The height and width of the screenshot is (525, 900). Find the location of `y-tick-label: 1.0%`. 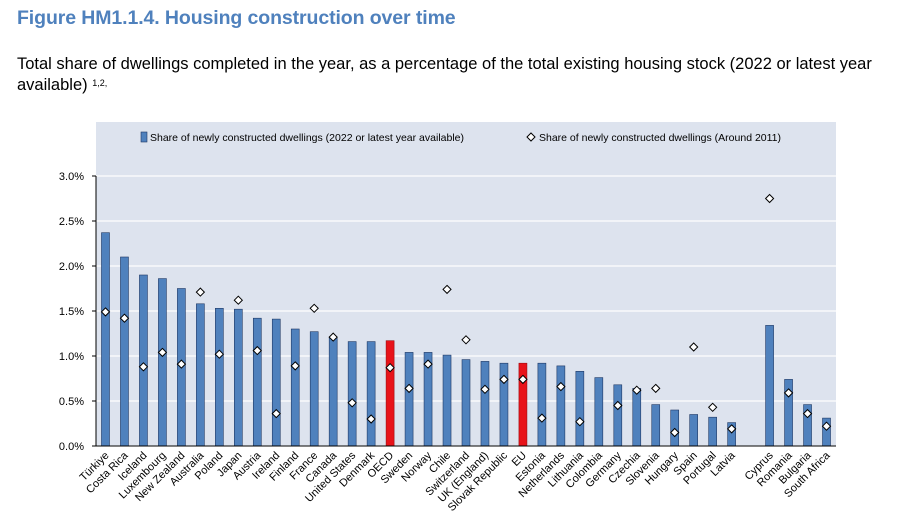

y-tick-label: 1.0% is located at coordinates (71, 357).